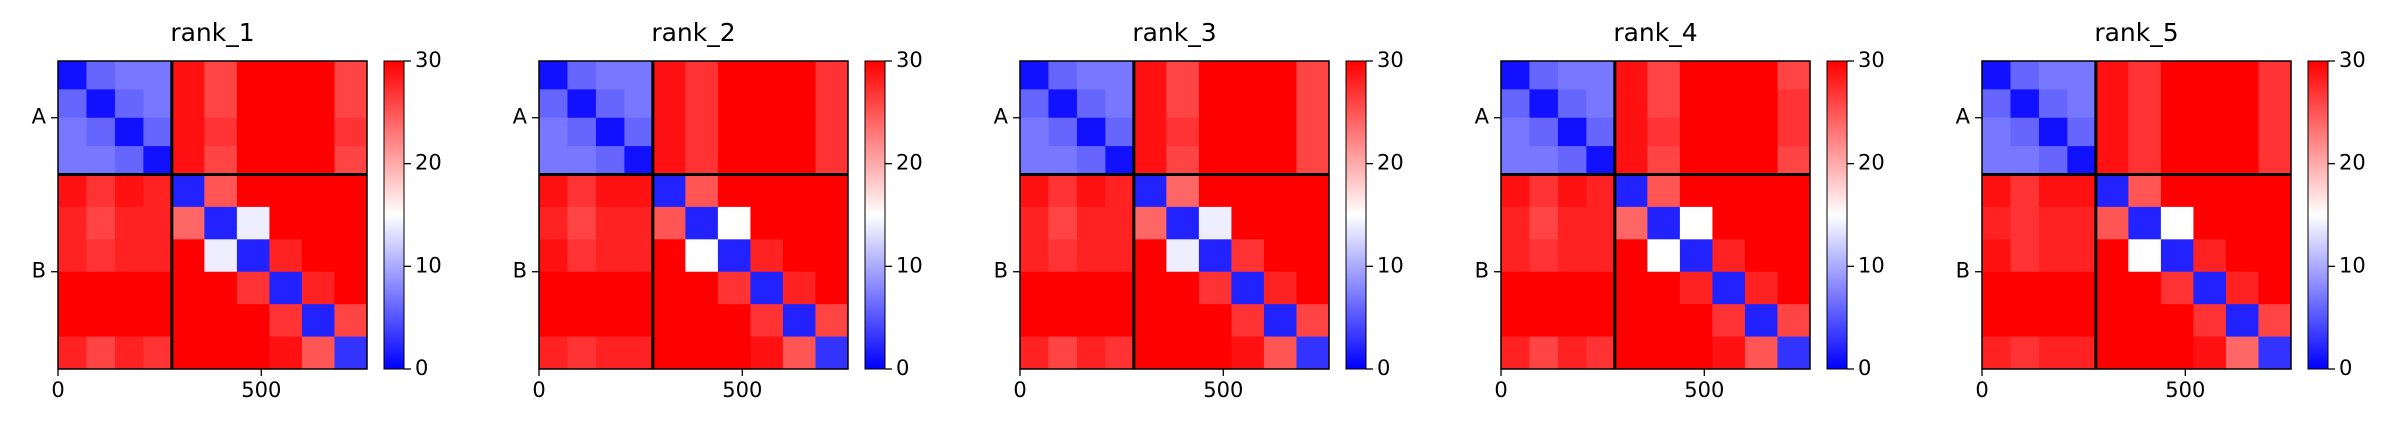 This screenshot has width=2401, height=438. Describe the element at coordinates (1500, 390) in the screenshot. I see `x-tick-label: 0` at that location.